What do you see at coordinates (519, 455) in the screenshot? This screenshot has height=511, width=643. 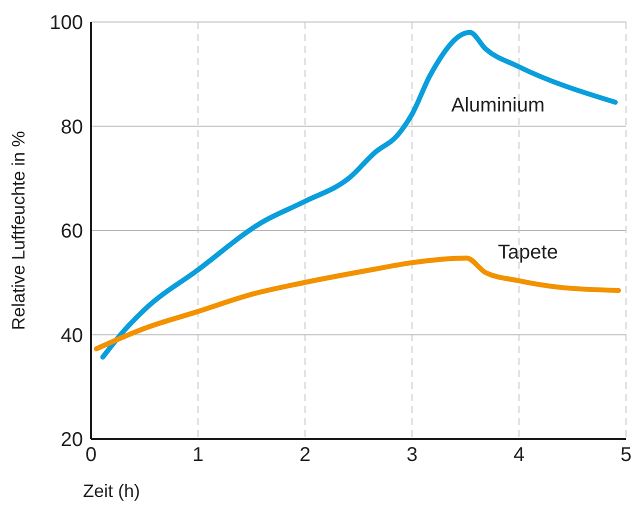 I see `x-tick-label: 4` at bounding box center [519, 455].